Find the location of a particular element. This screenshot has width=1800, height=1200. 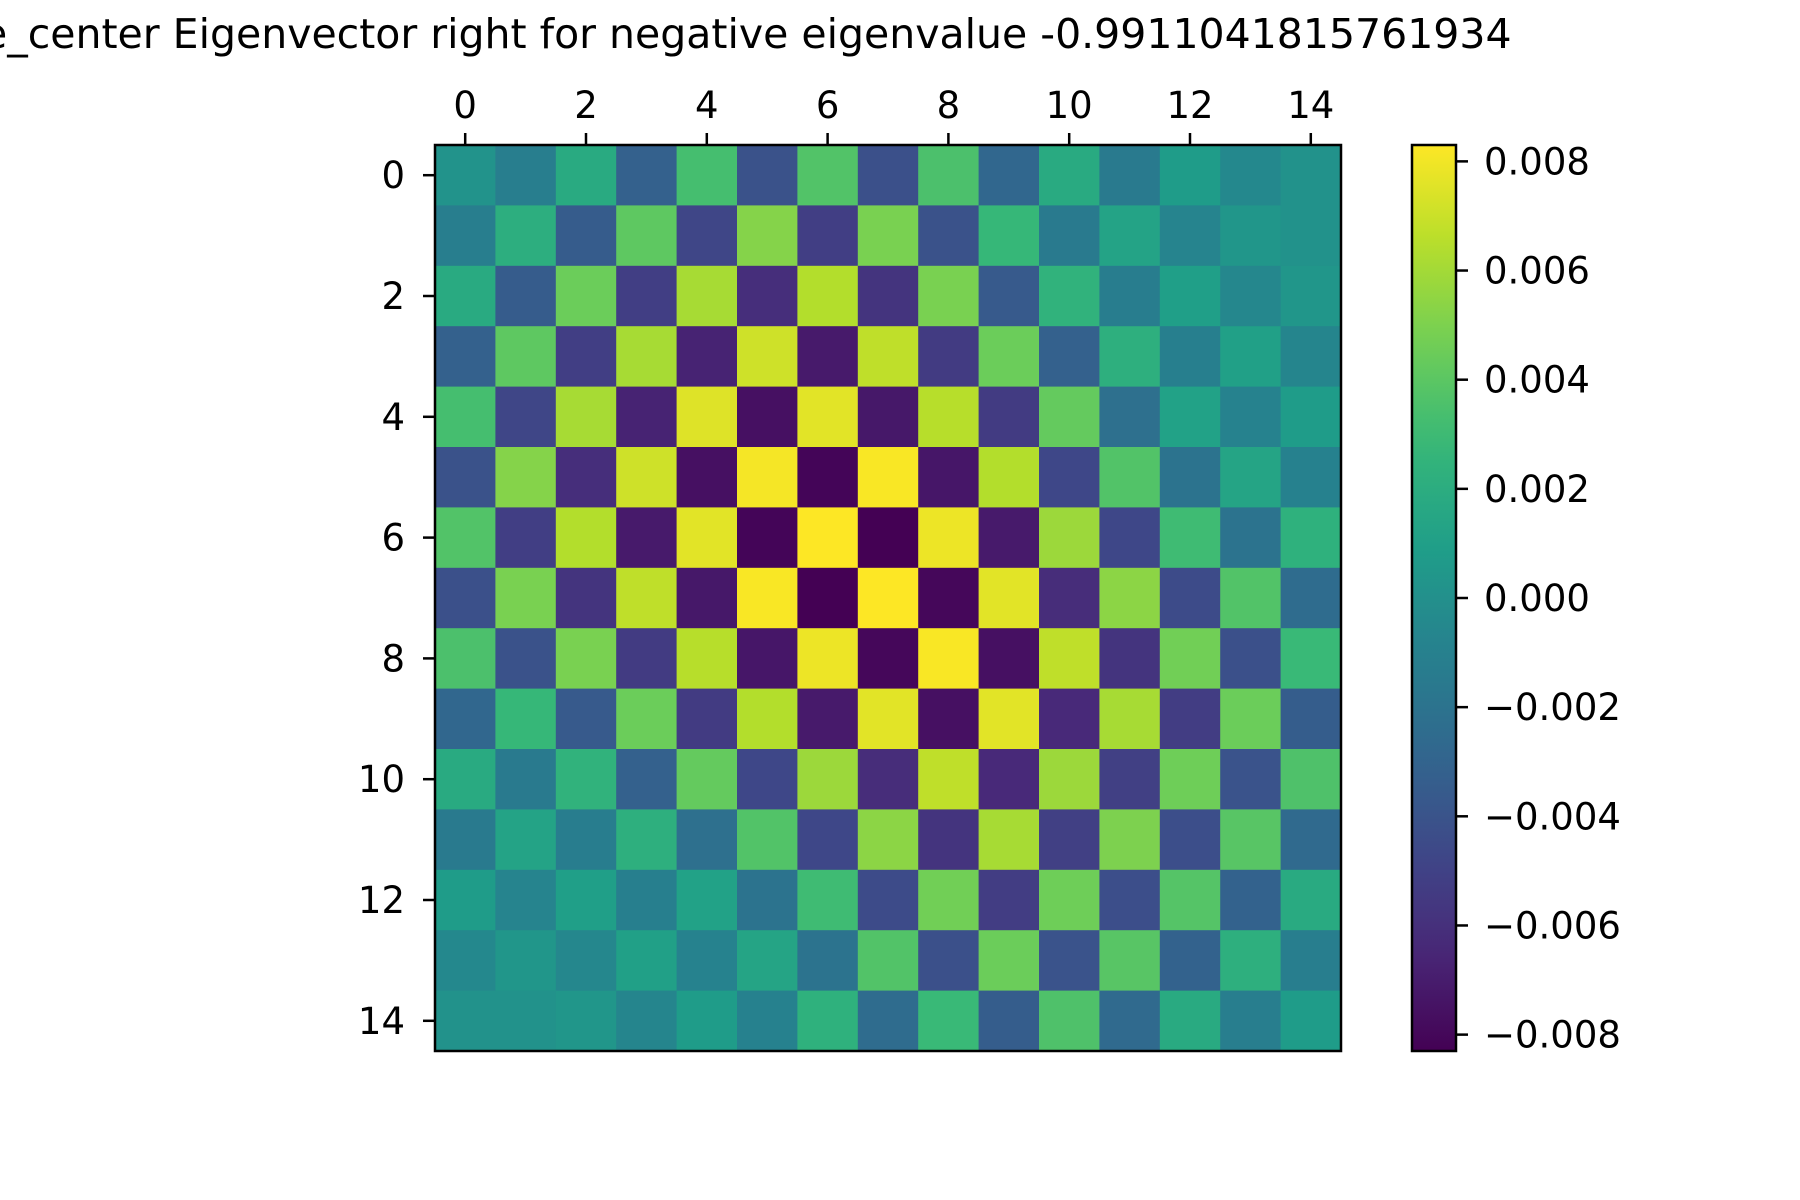

x-axis: 0 2 4 6 8 10 12 14 is located at coordinates (893, 114).